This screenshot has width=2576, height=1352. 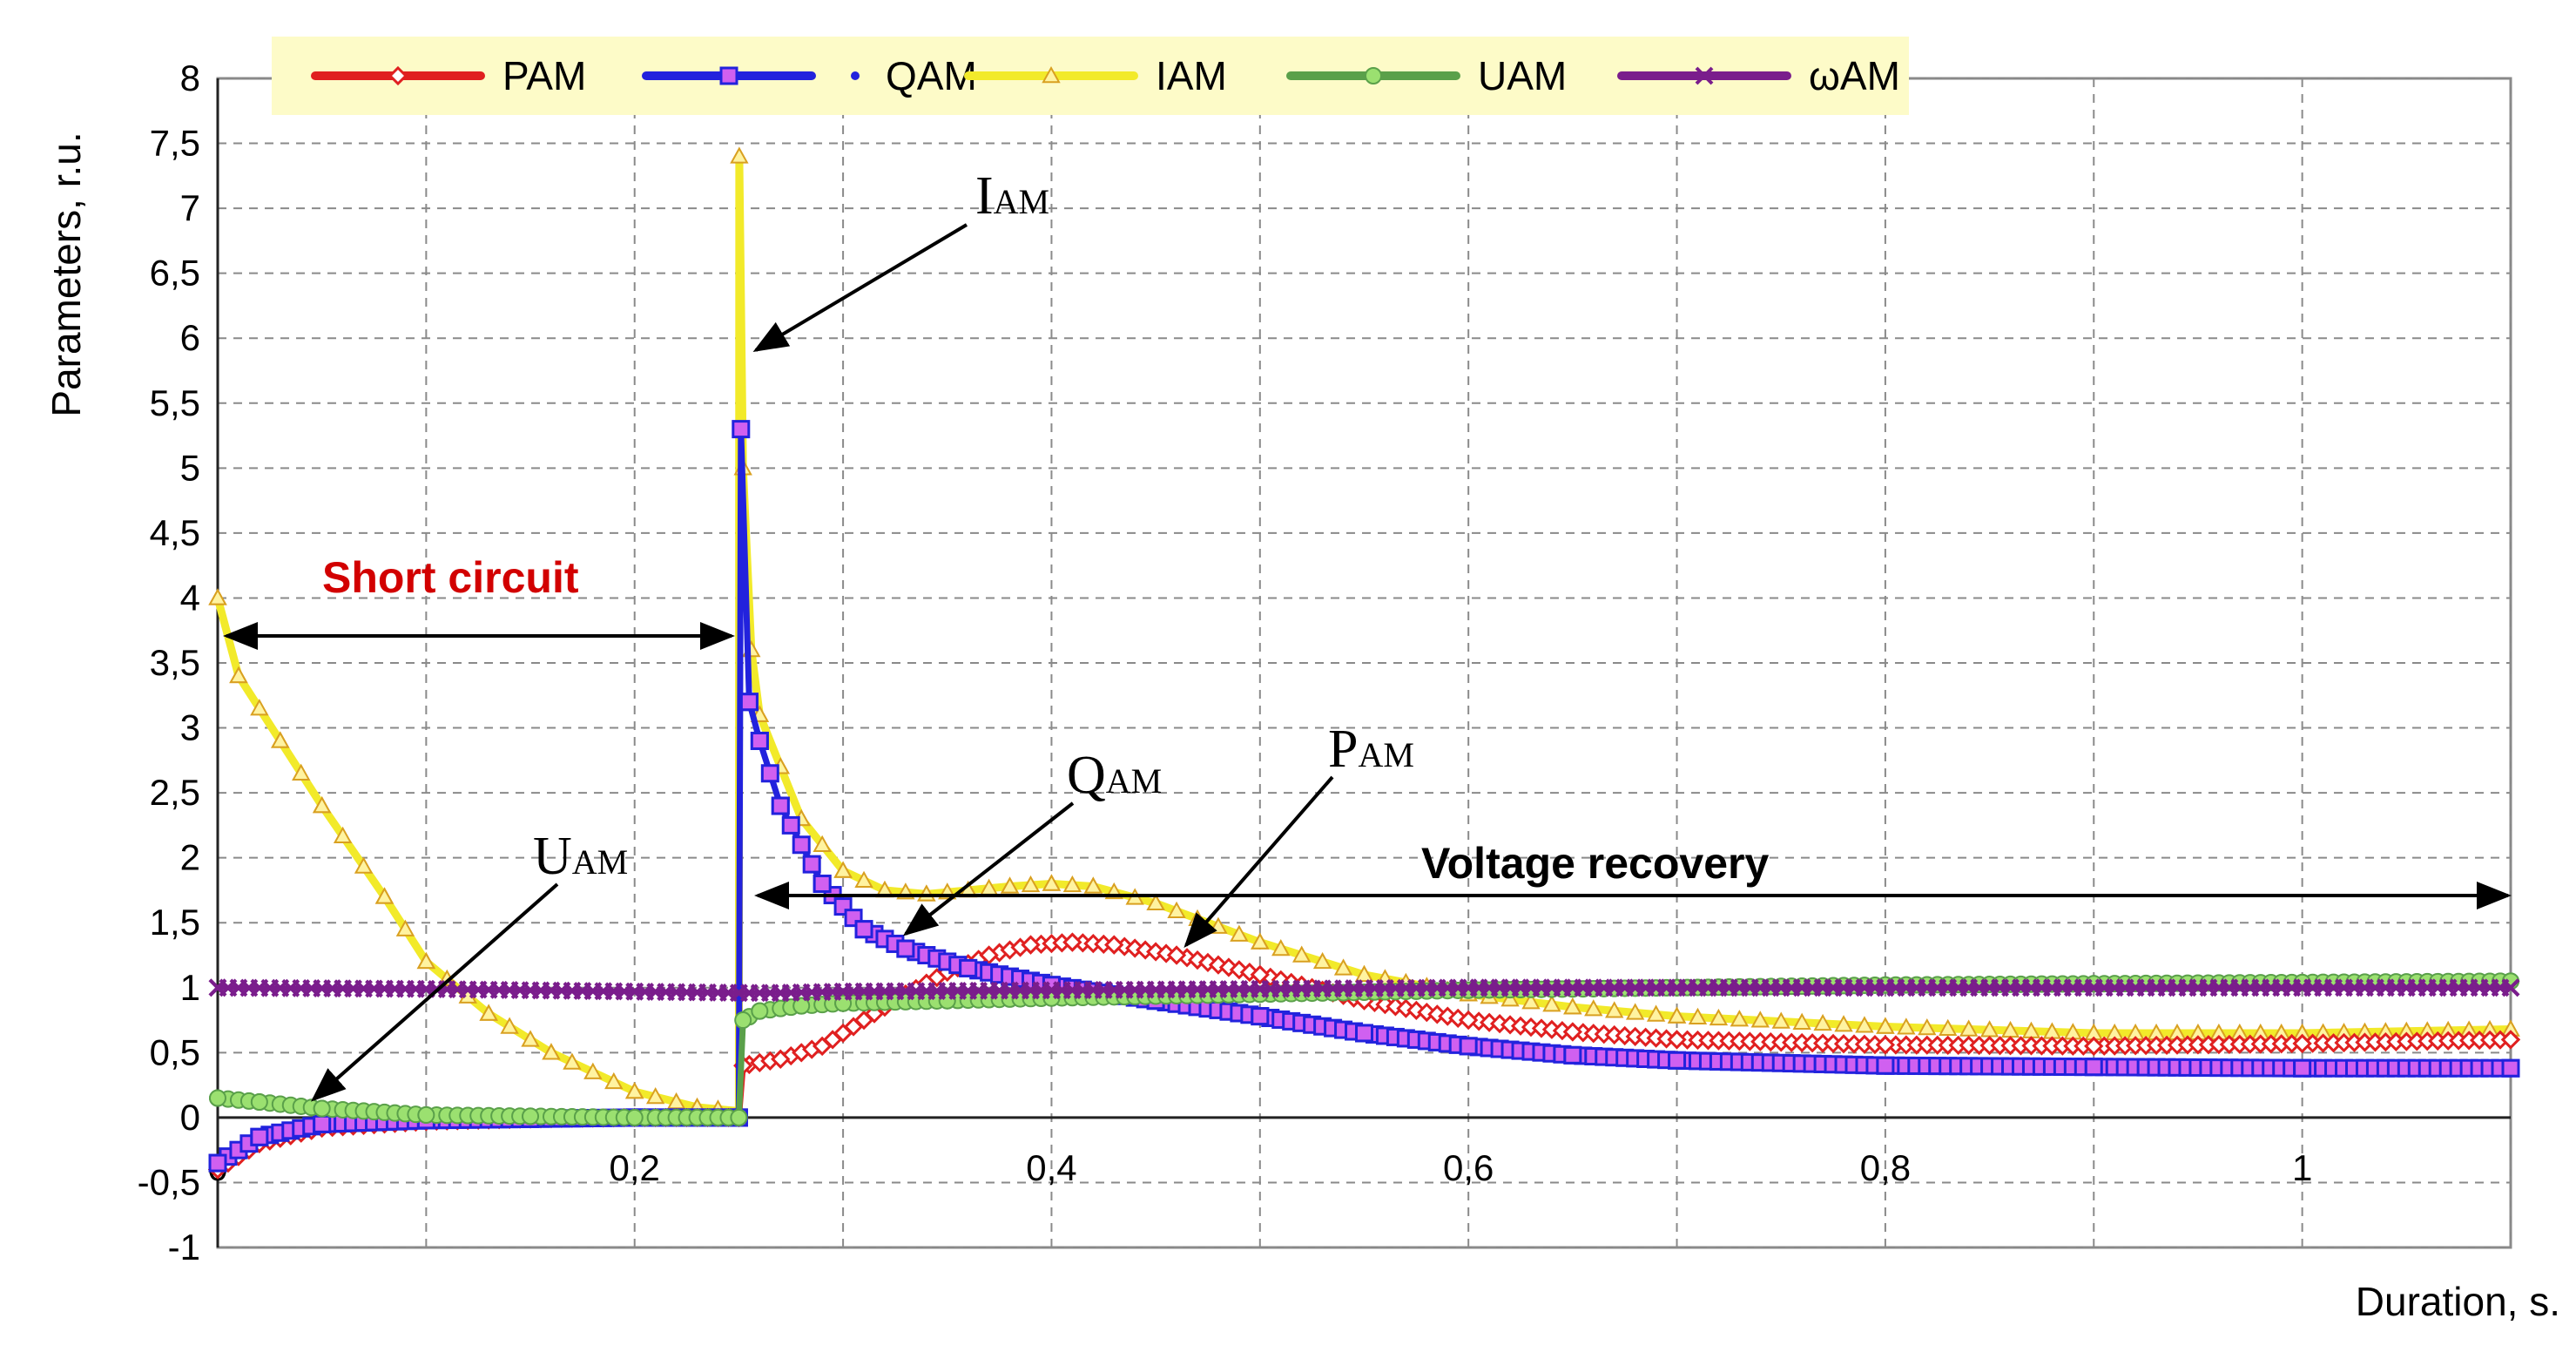 I want to click on y-tick-label: -1, so click(x=184, y=1247).